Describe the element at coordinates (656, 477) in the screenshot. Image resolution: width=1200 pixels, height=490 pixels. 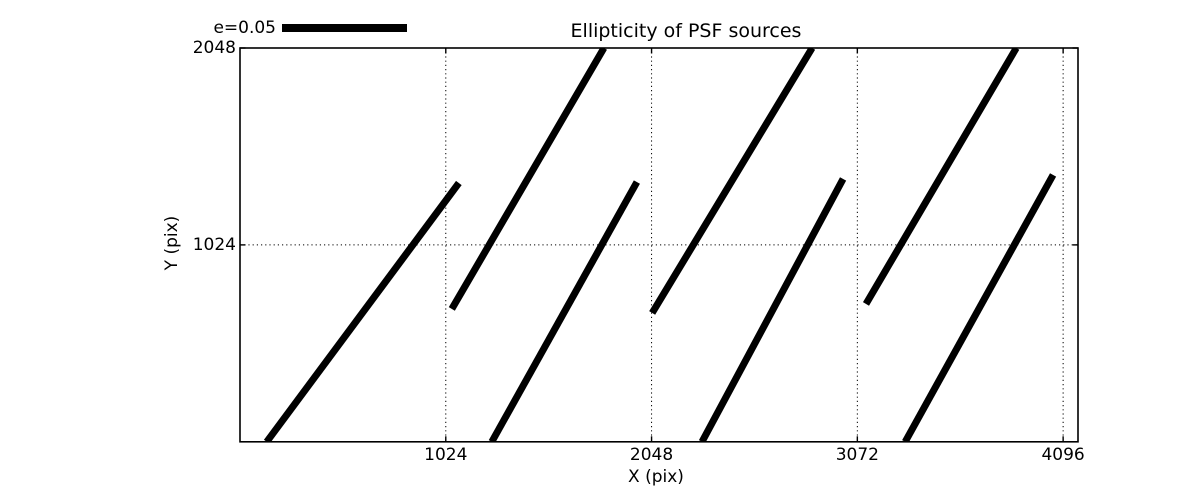
I see `x-axis-label: X (pix)` at that location.